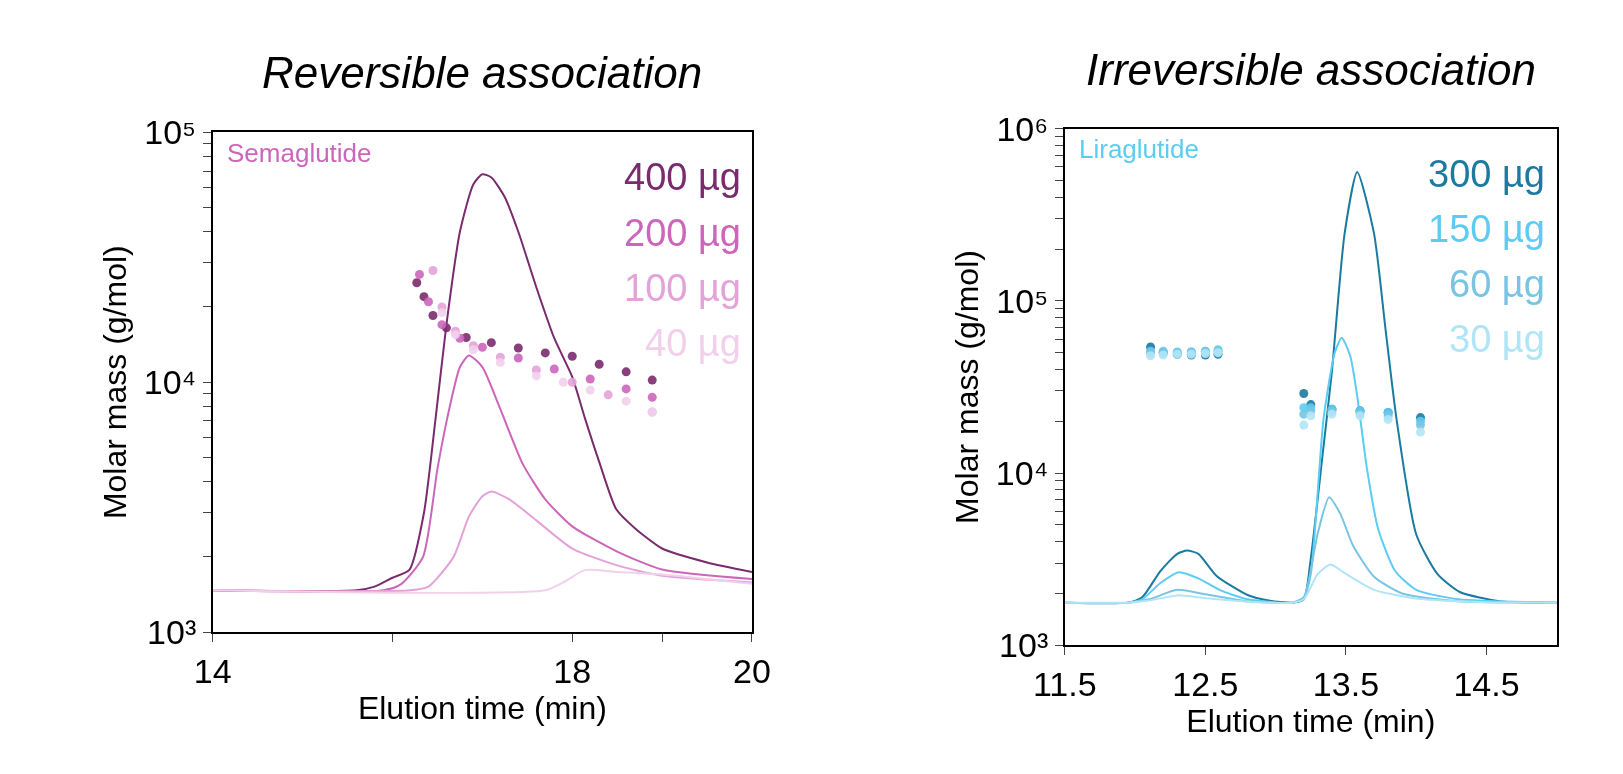  I want to click on x-tick-label: 11.5, so click(1064, 683).